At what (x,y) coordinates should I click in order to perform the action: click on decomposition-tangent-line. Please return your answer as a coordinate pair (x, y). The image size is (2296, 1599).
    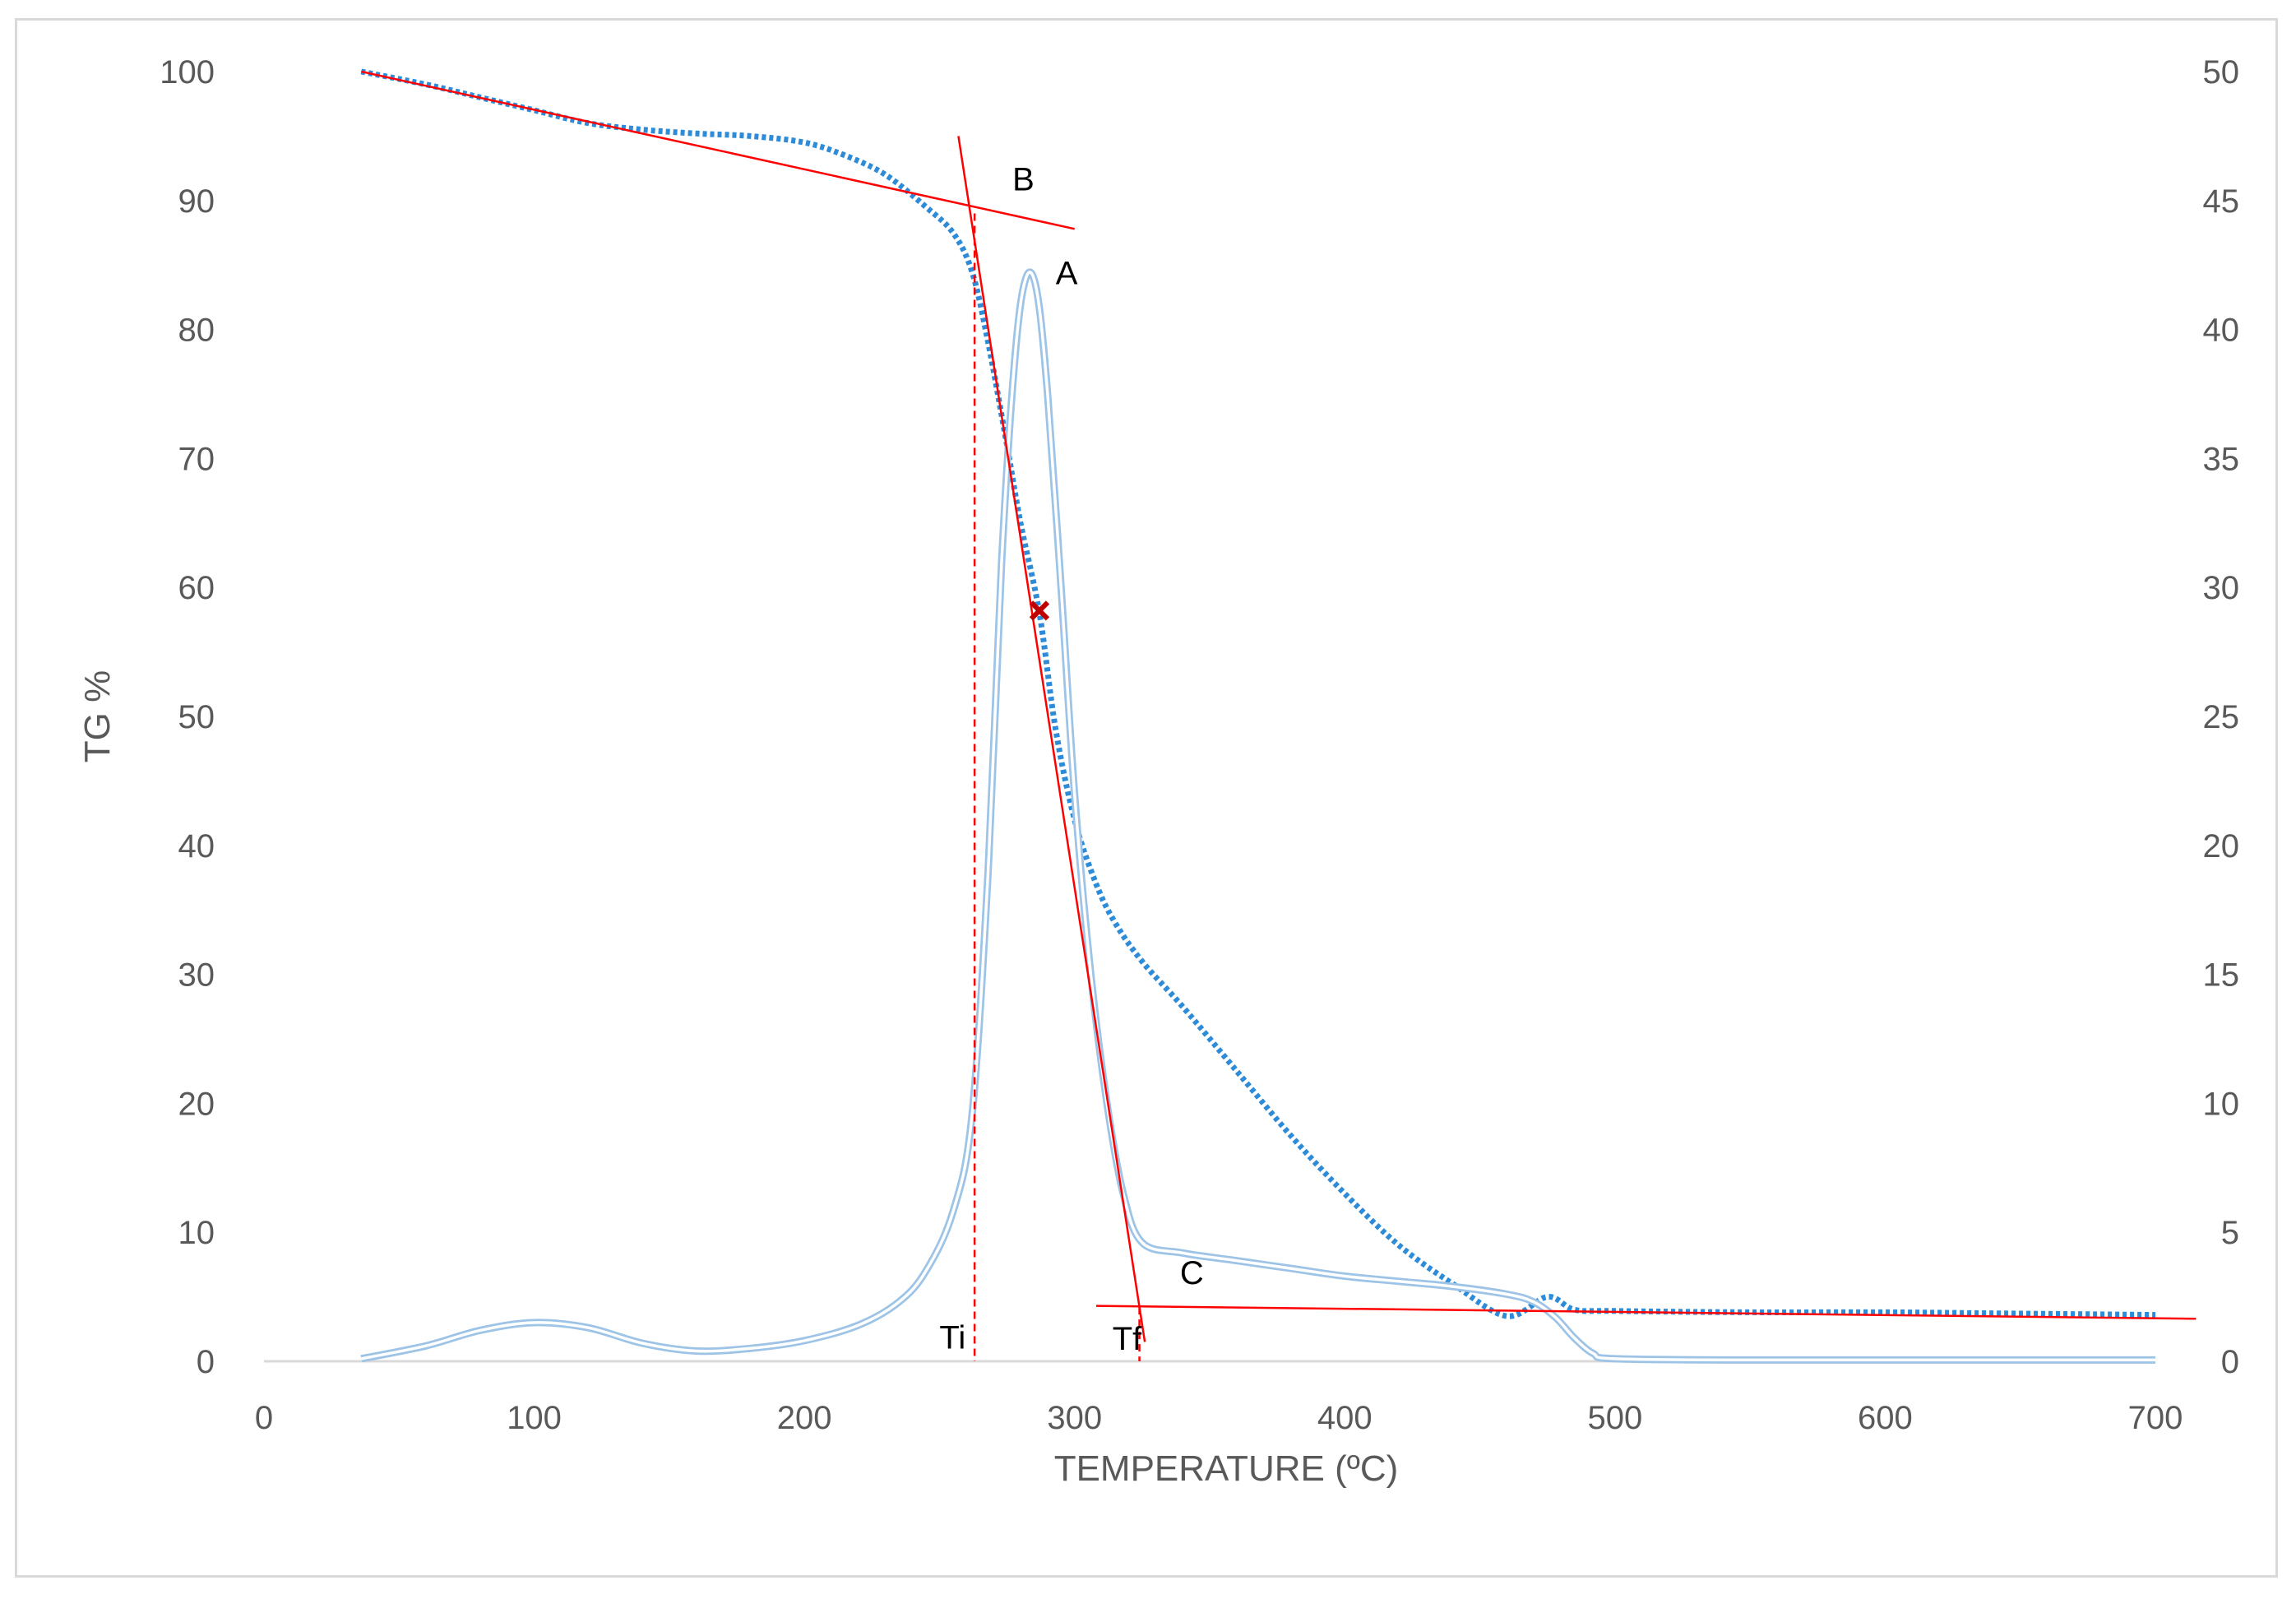
    Looking at the image, I should click on (1051, 739).